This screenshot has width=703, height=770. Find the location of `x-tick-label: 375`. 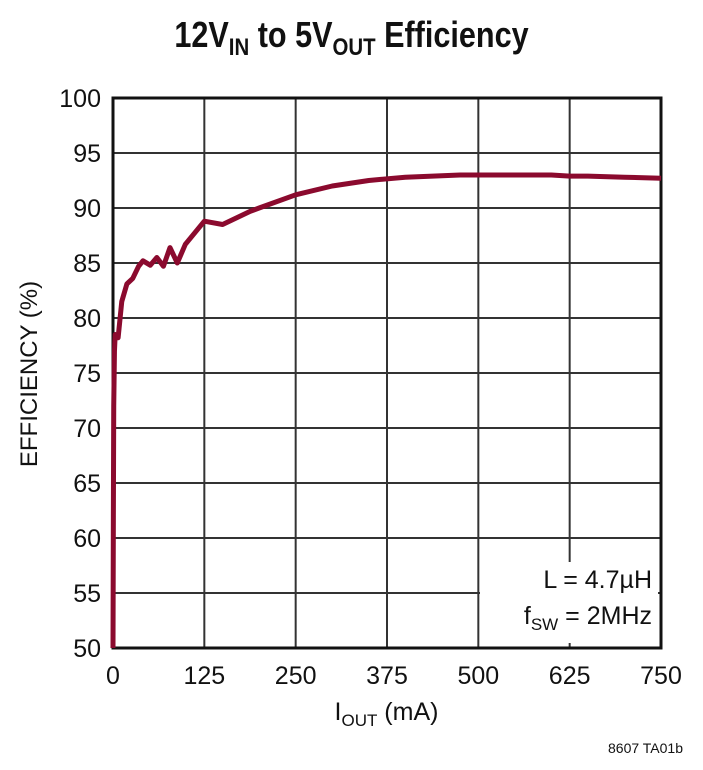

x-tick-label: 375 is located at coordinates (387, 676).